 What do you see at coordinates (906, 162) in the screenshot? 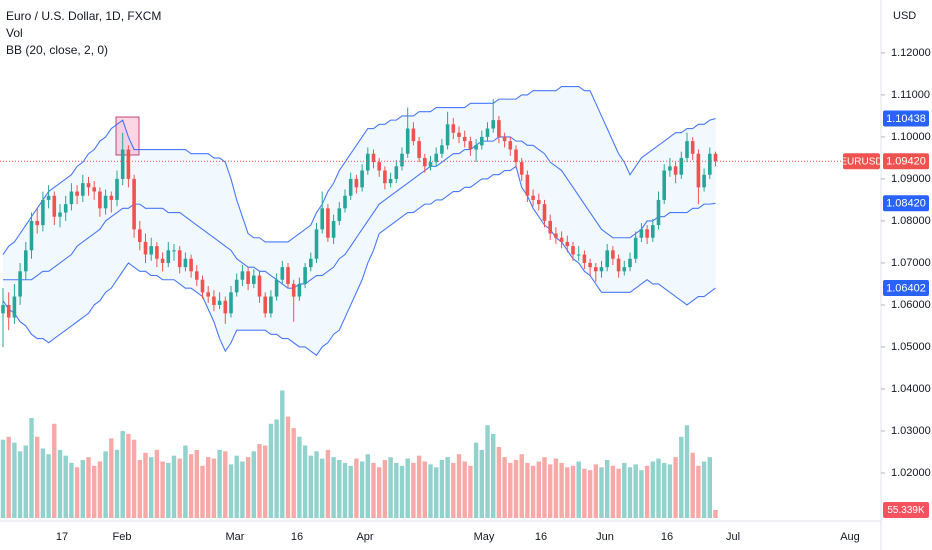
I see `last-price-label: 1.09420` at bounding box center [906, 162].